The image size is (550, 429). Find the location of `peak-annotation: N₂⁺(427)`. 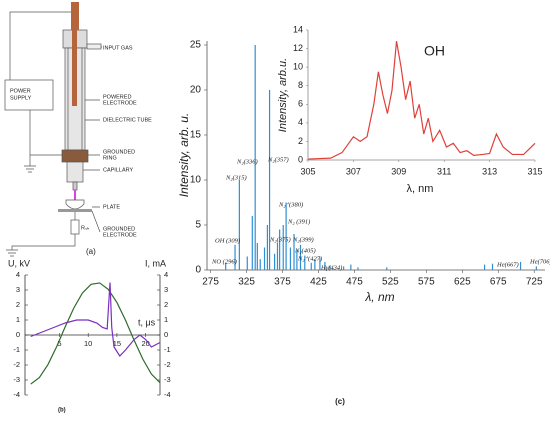

peak-annotation: N₂⁺(427) is located at coordinates (309, 258).